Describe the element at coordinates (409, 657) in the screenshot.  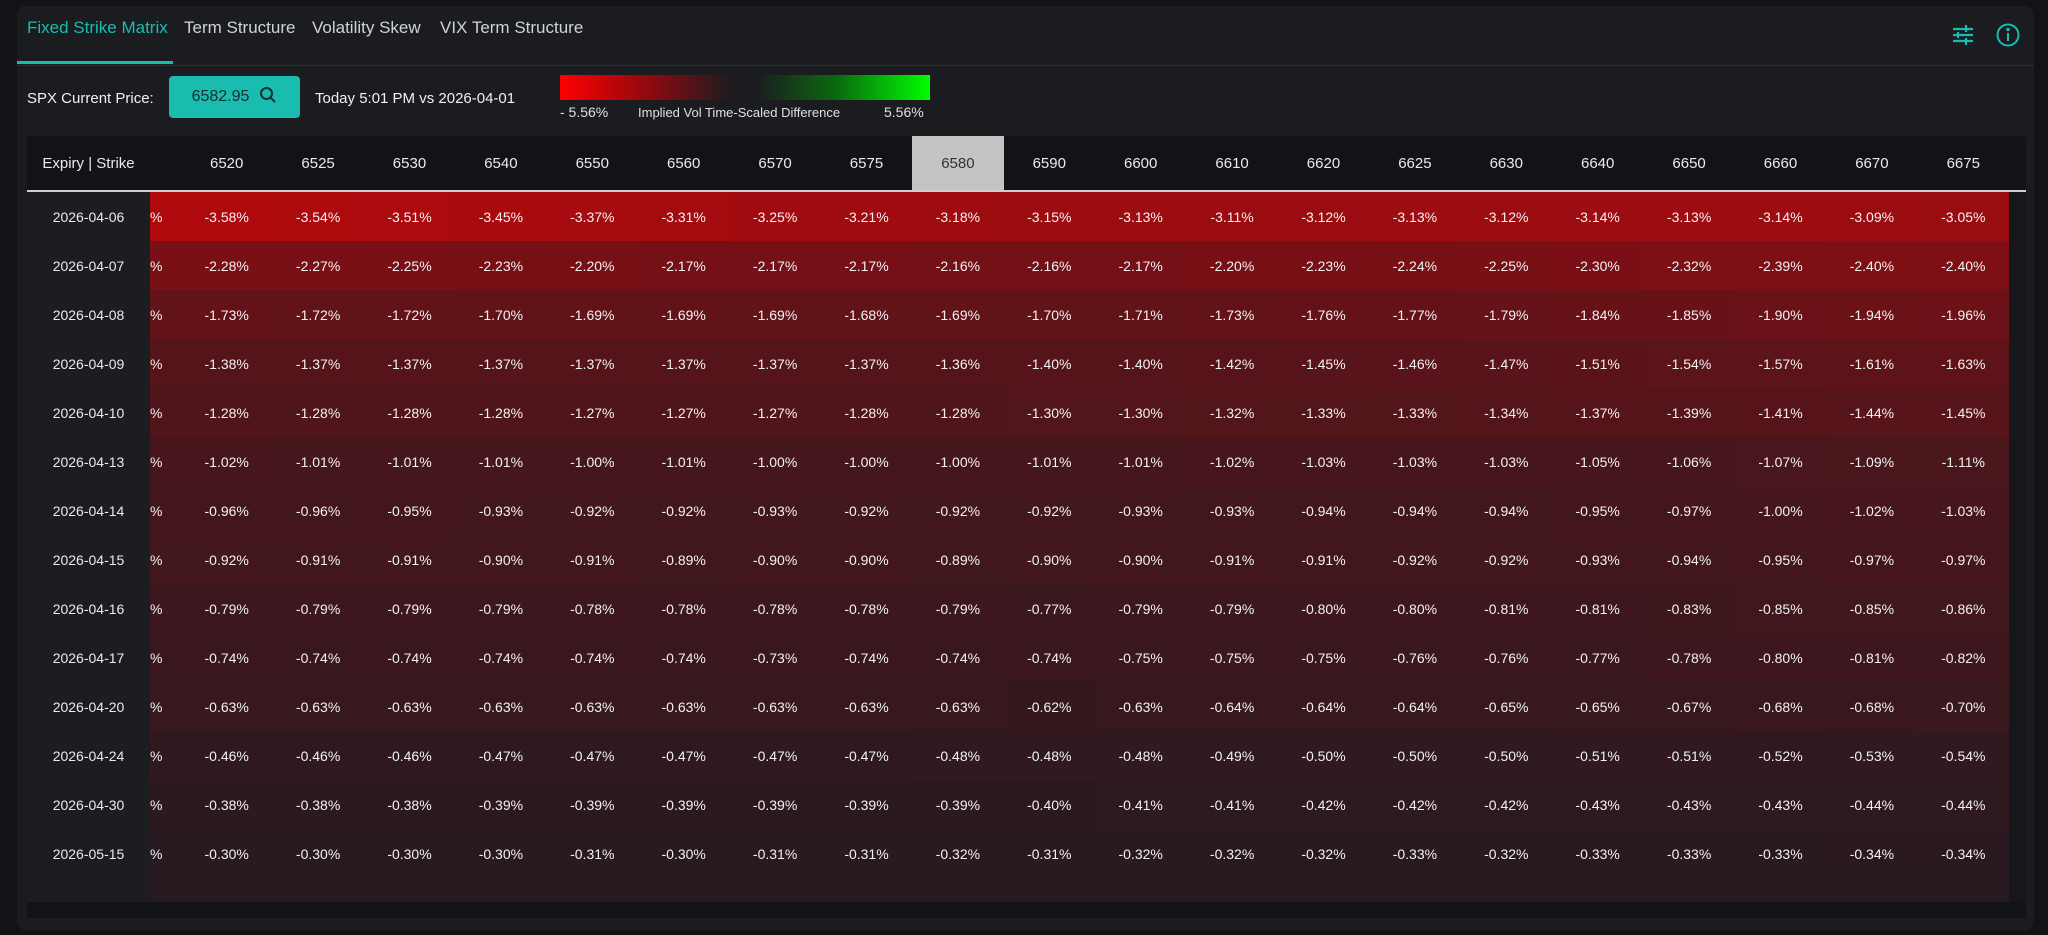
I see `matrix-cell: -0.74%` at that location.